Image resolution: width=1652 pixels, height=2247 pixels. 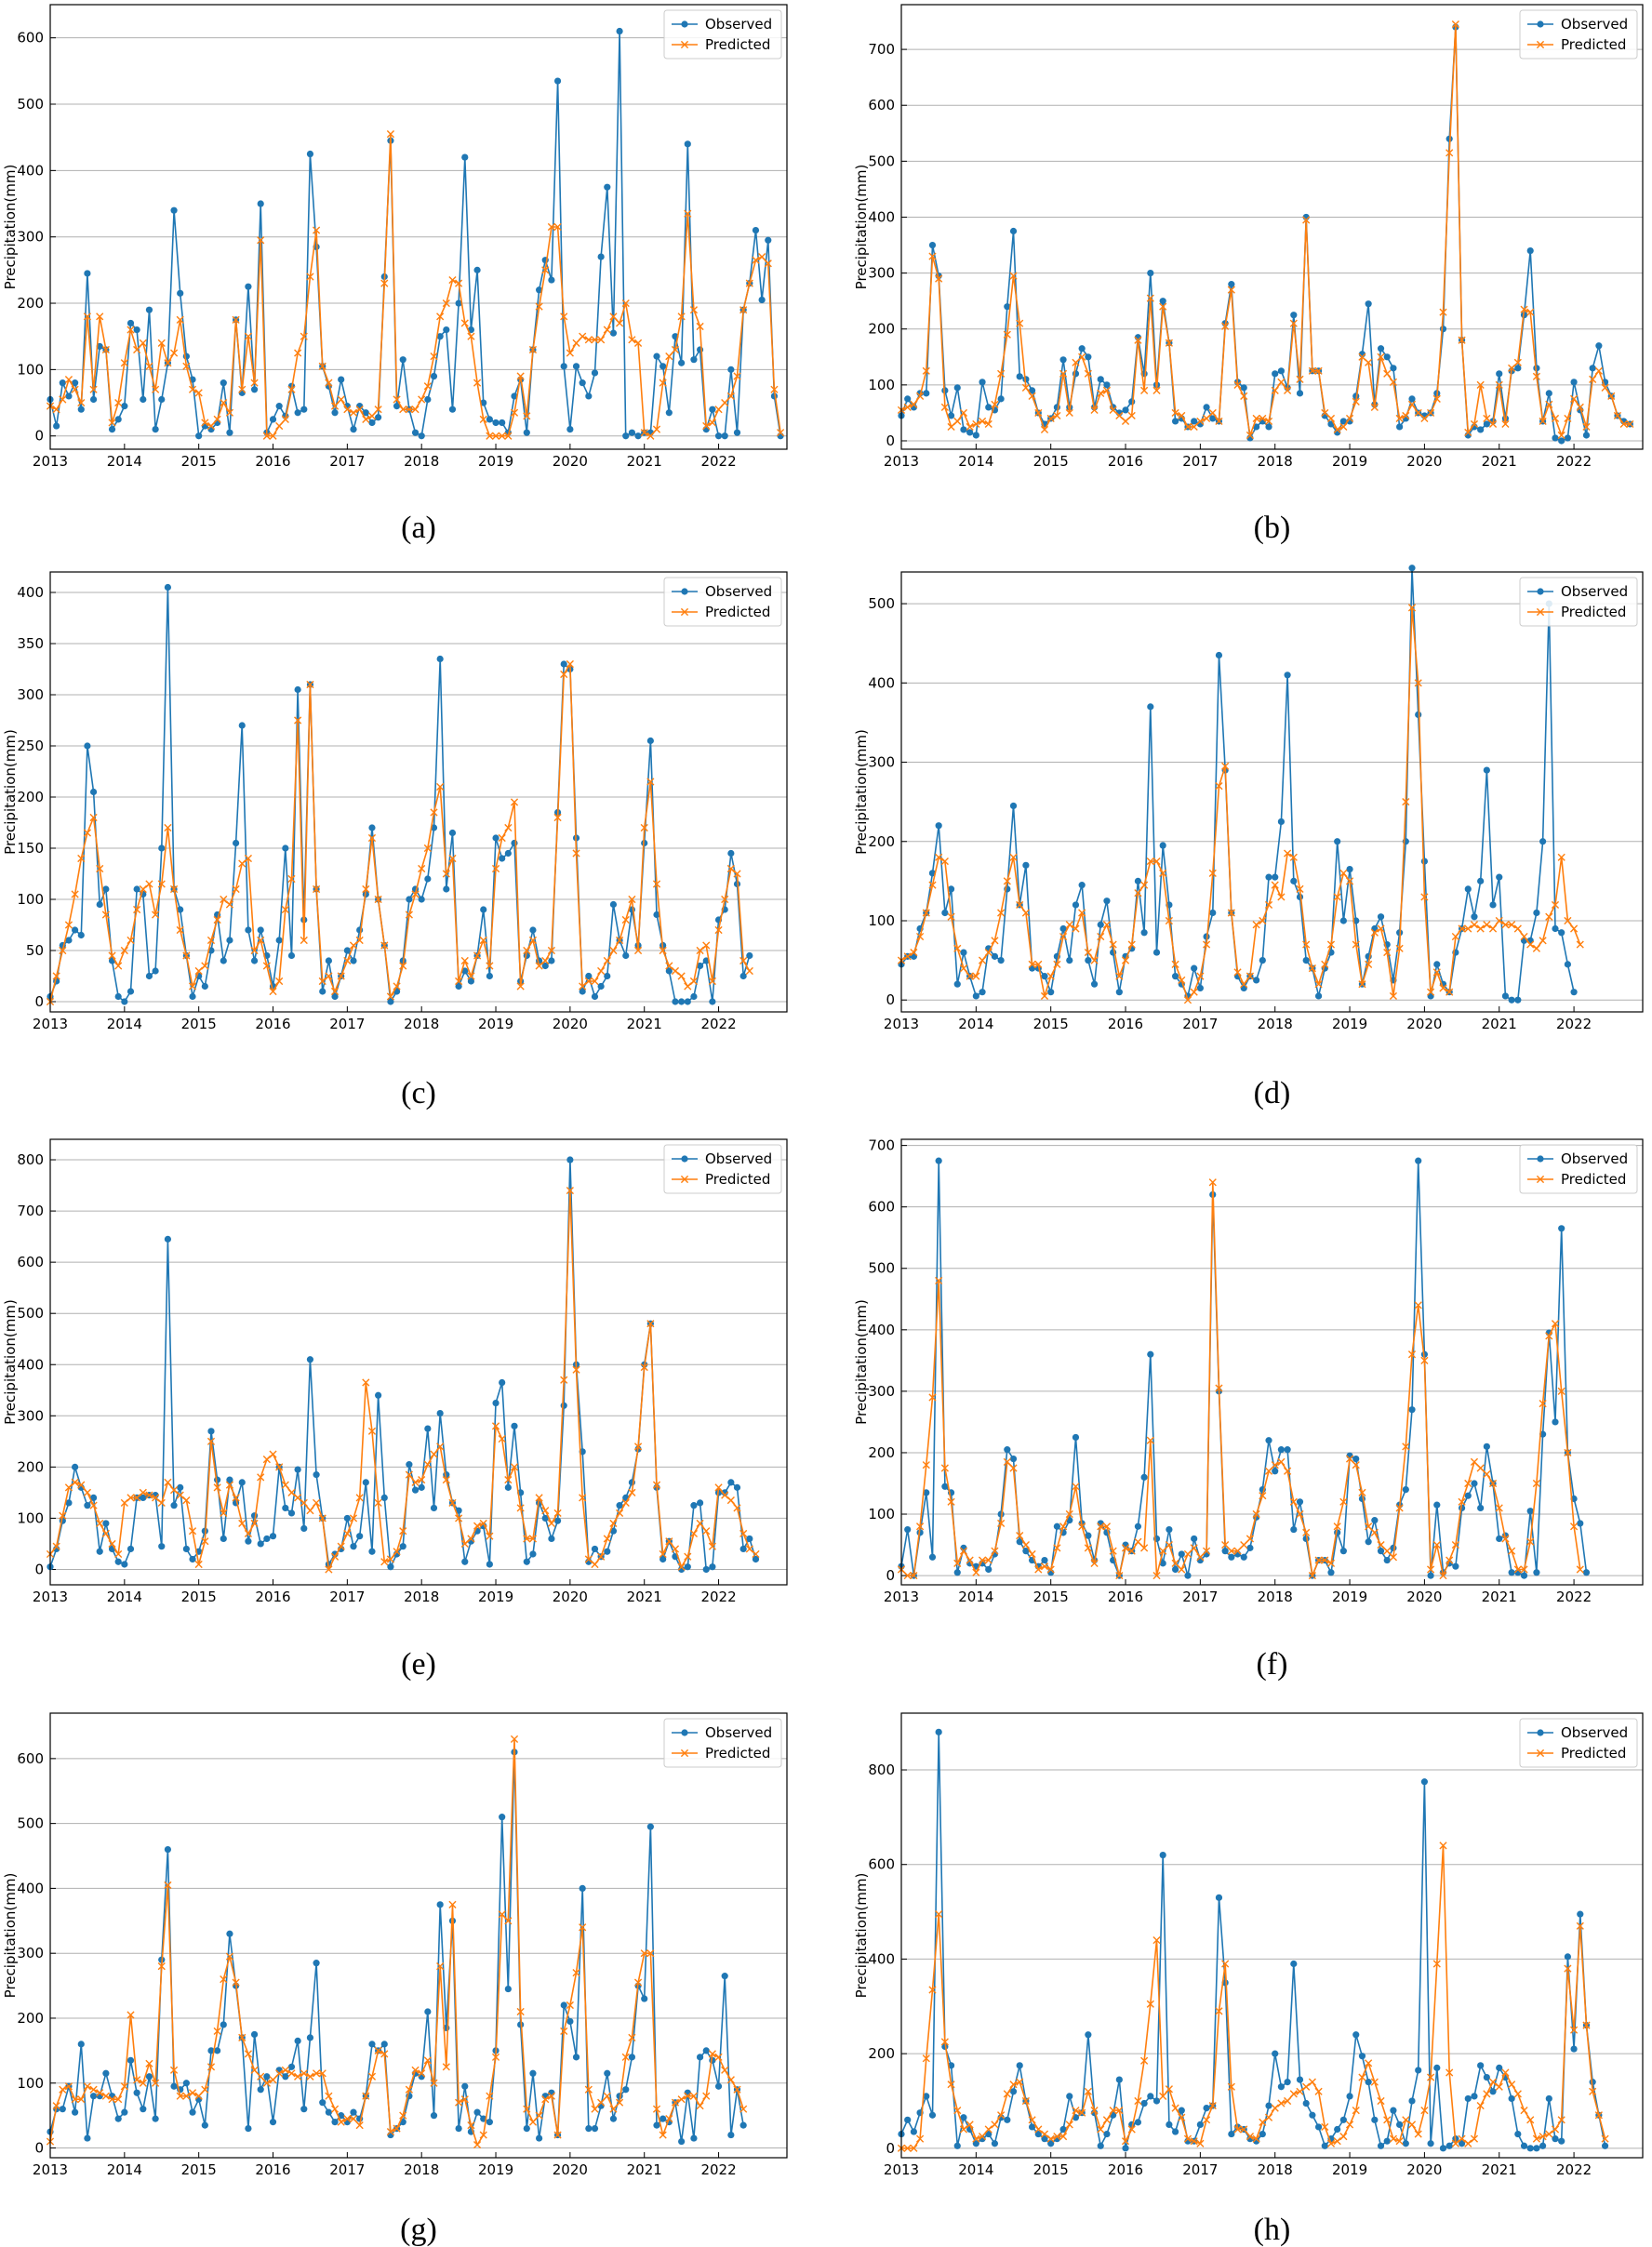 What do you see at coordinates (30, 1160) in the screenshot?
I see `y-tick-label: 800` at bounding box center [30, 1160].